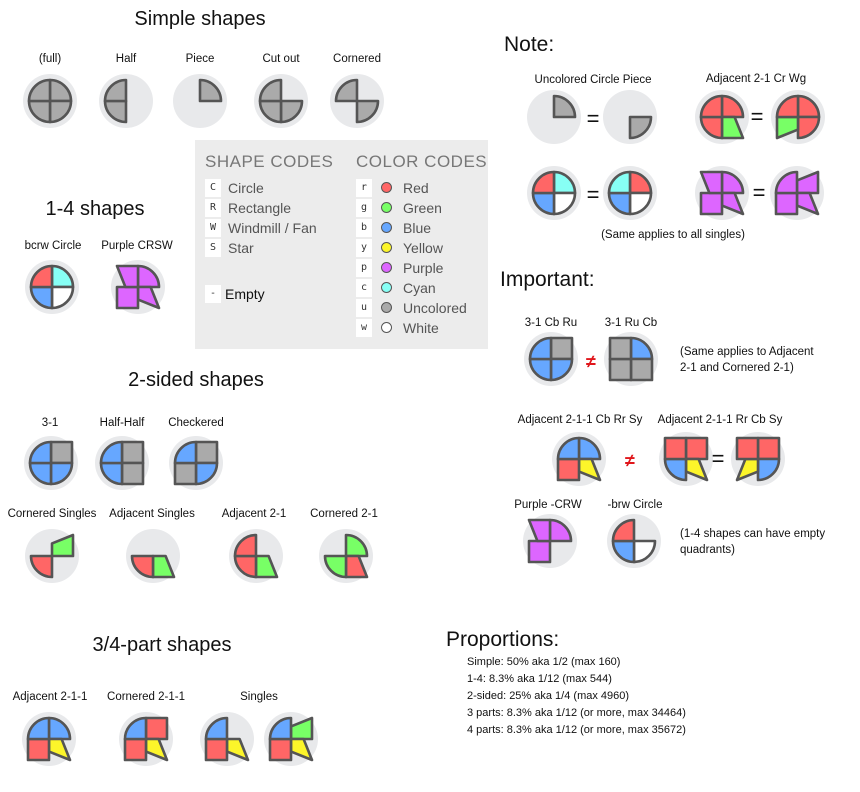 Image resolution: width=860 pixels, height=792 pixels. I want to click on shape-cornered-singles, so click(52, 556).